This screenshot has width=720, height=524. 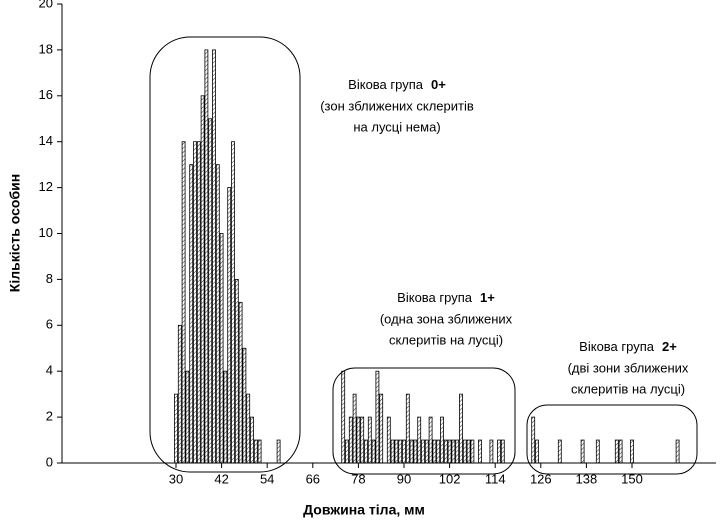 I want to click on x-tick-label: 150, so click(x=632, y=478).